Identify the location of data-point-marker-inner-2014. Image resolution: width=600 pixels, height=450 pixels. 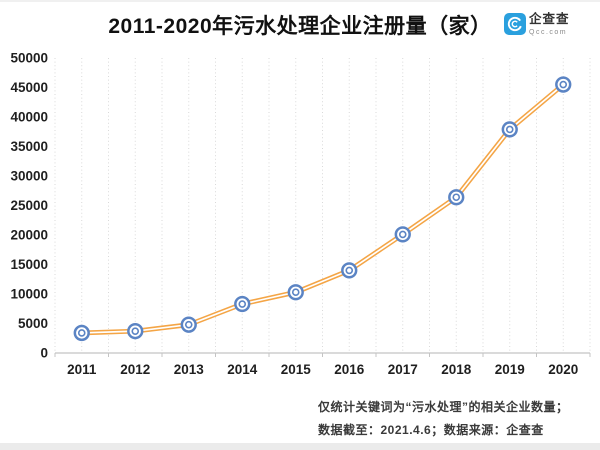
(242, 304).